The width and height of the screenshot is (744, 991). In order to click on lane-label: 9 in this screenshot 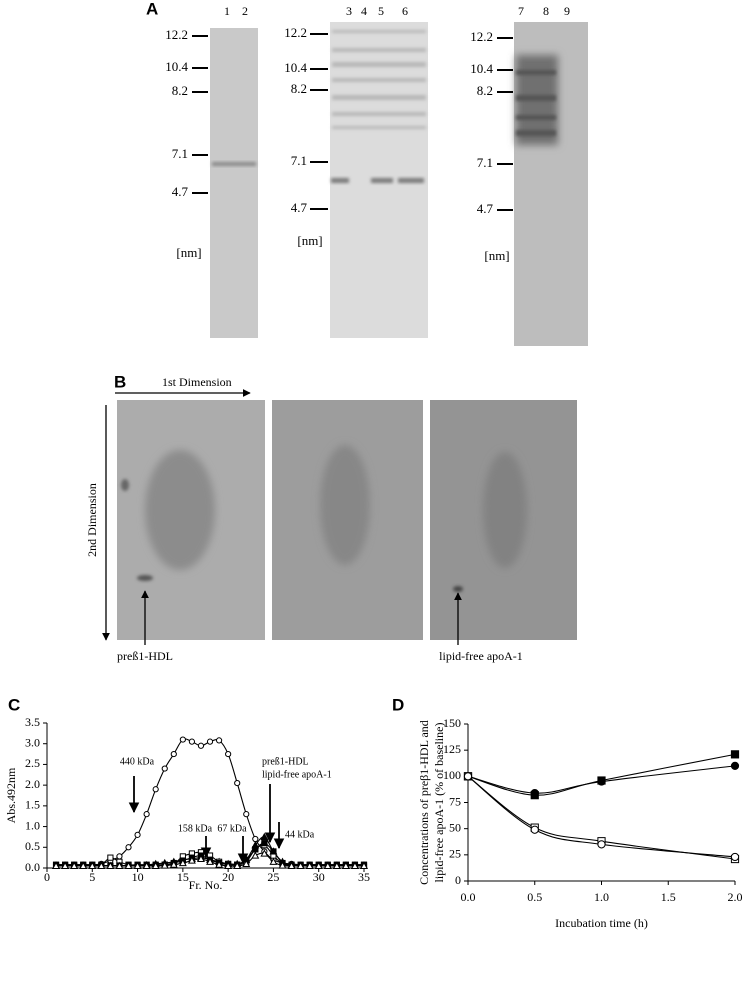, I will do `click(567, 11)`.